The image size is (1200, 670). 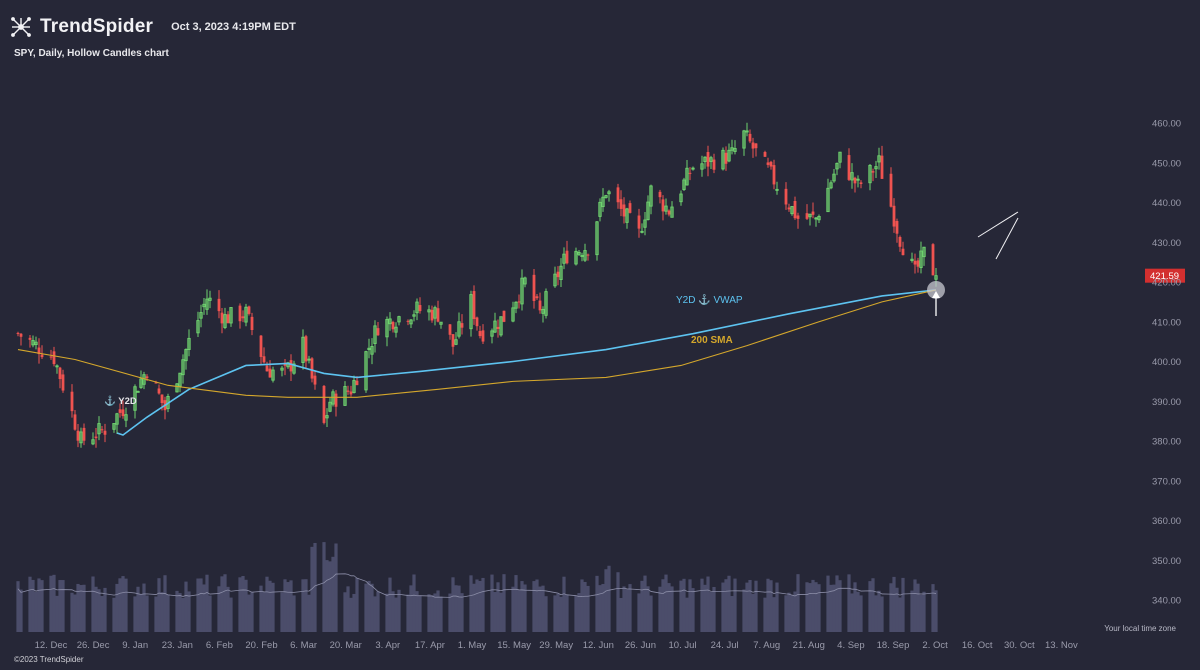 I want to click on x-tick-label: 29. May, so click(x=556, y=645).